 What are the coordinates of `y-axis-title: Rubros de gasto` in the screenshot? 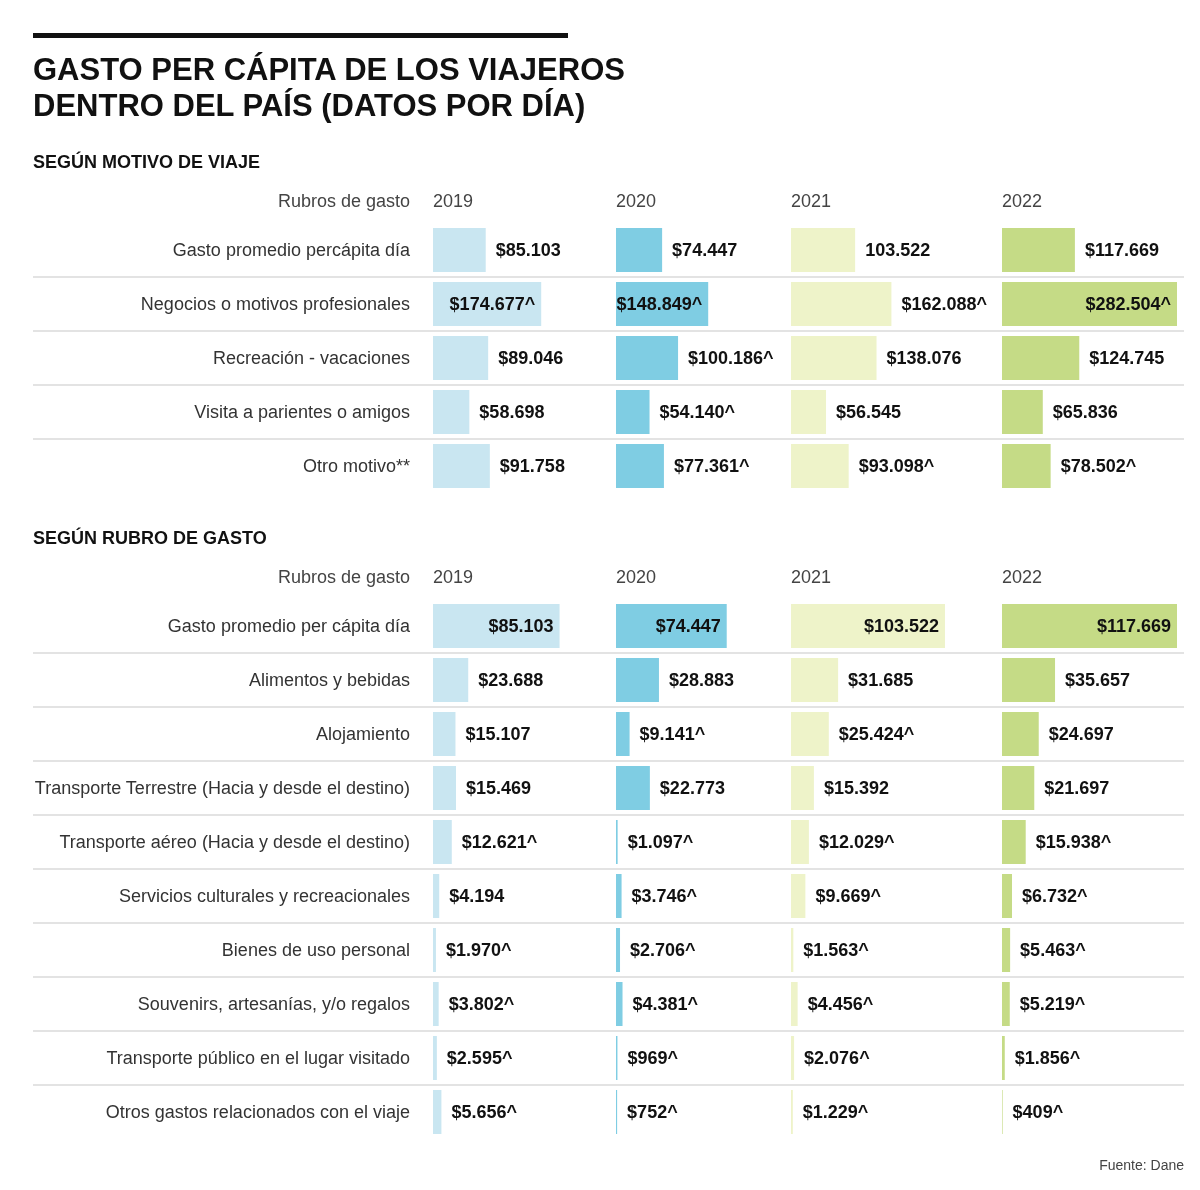 It's located at (343, 201).